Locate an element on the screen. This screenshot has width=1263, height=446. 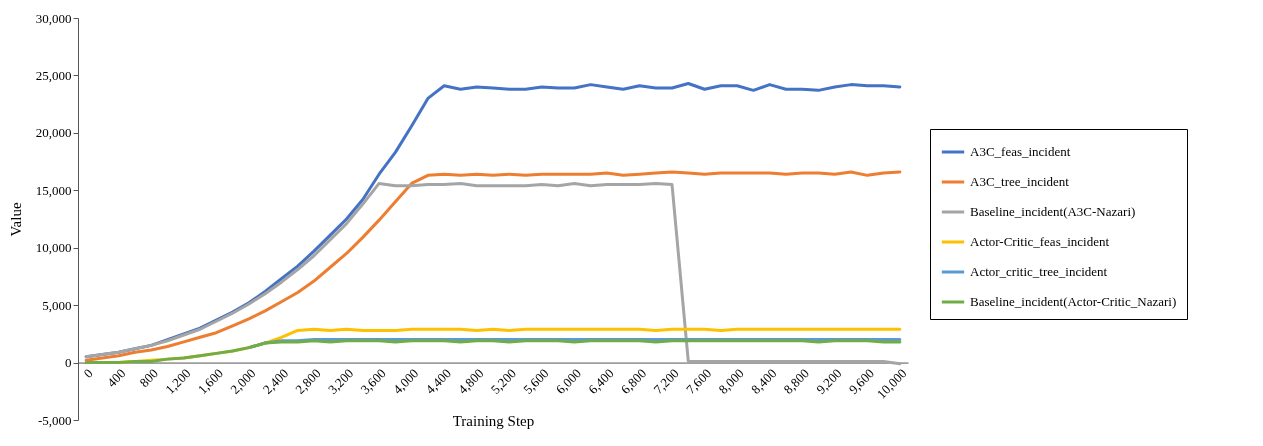
legend-label: A3C_feas_incident is located at coordinates (1020, 151).